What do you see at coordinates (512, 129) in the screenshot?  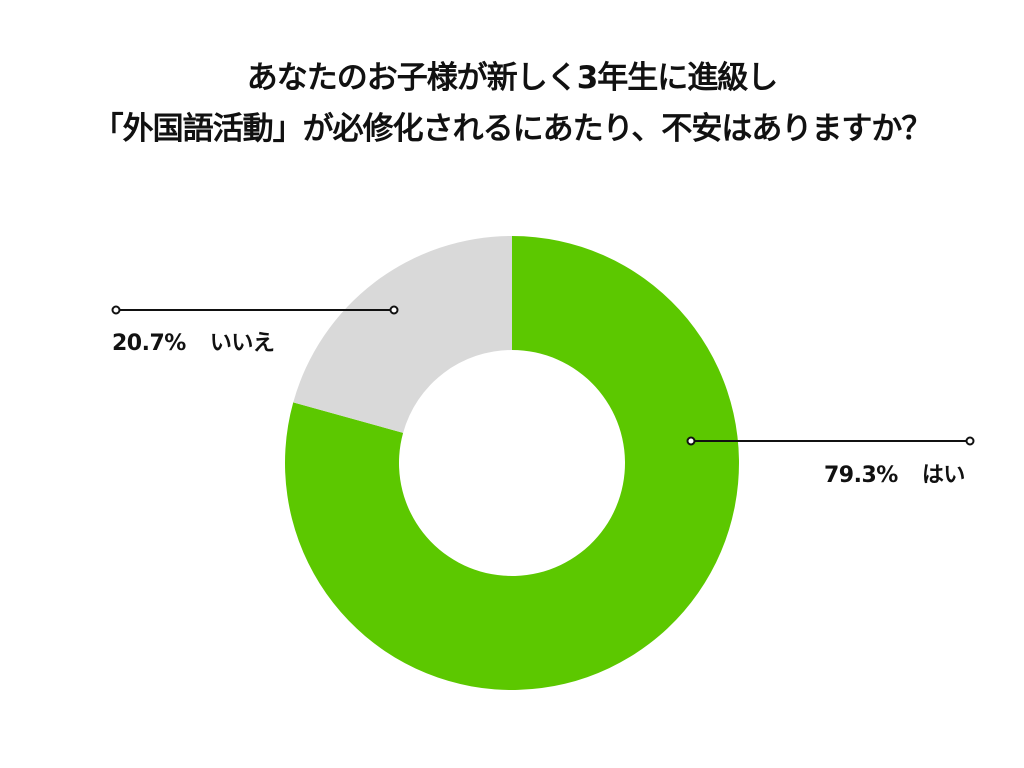 I see `chart-title-line-2: 「外国語活動」が必修化されるにあたり、不安はありますか？` at bounding box center [512, 129].